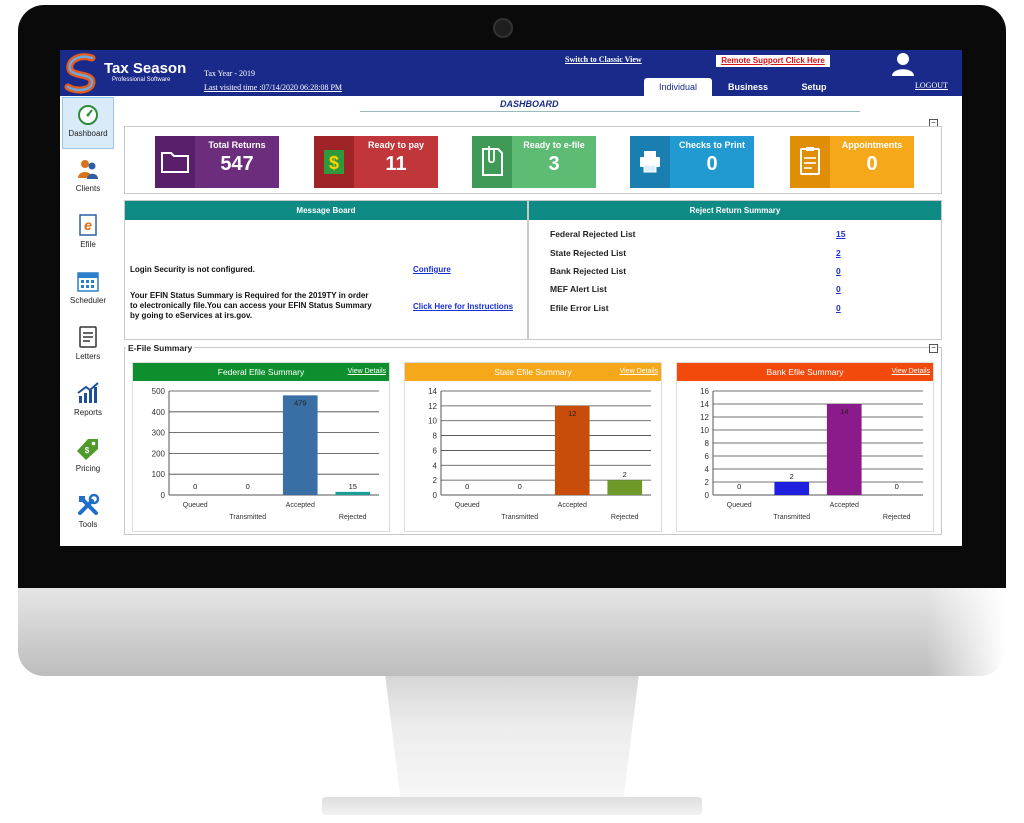  Describe the element at coordinates (334, 162) in the screenshot. I see `card-icon-bg: $` at that location.